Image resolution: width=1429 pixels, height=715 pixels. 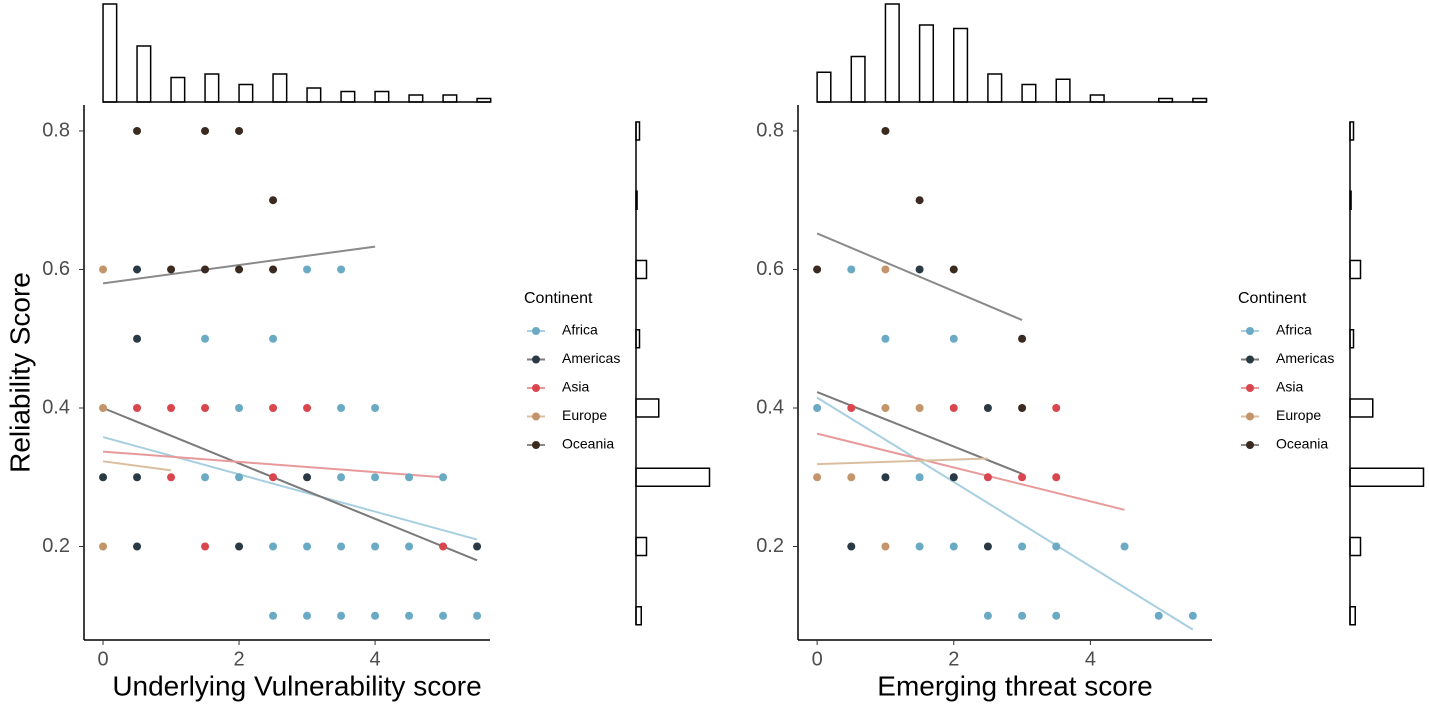 I want to click on legend-label: Asia, so click(x=575, y=387).